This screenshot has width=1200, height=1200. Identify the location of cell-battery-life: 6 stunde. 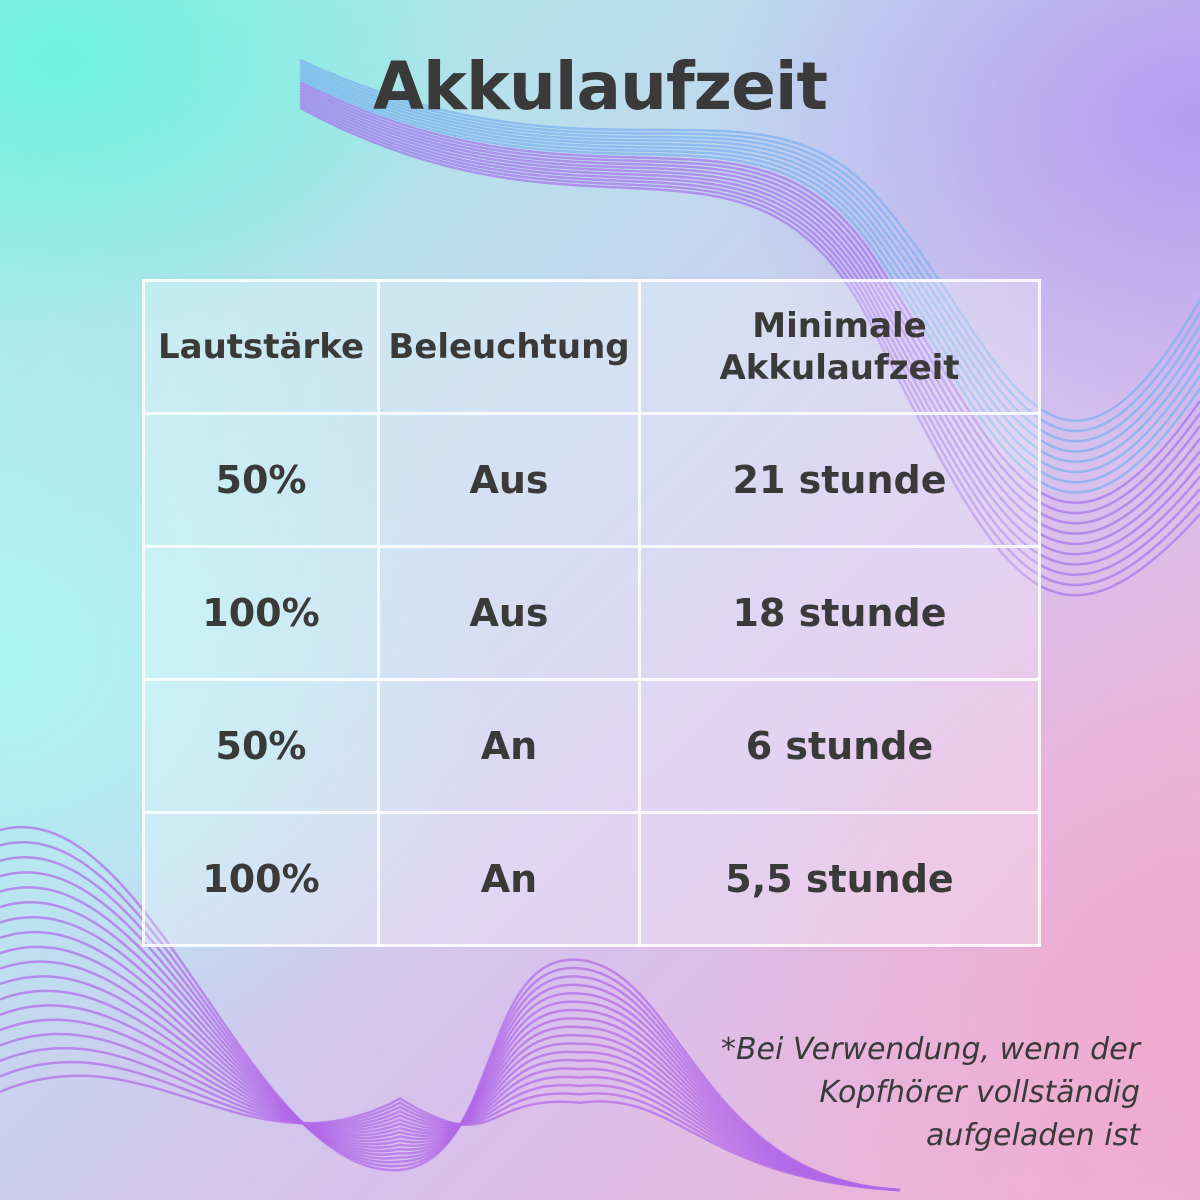
(839, 746).